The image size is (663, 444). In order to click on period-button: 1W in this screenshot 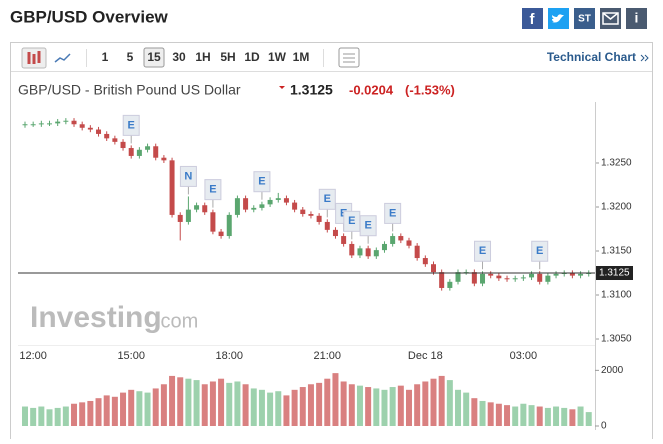, I will do `click(277, 57)`.